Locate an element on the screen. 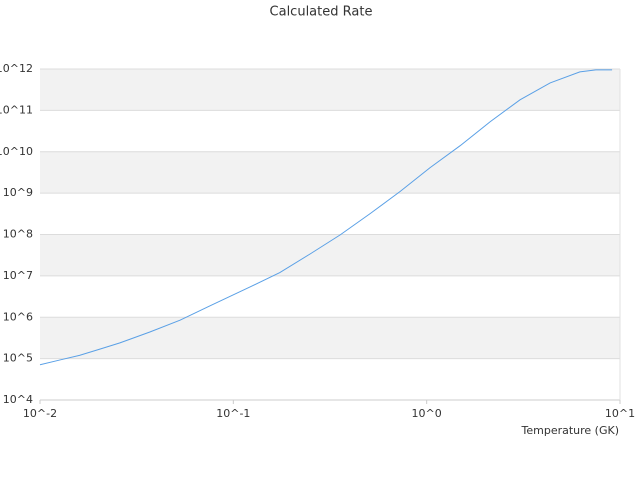 Image resolution: width=640 pixels, height=480 pixels. x-tick-label: 10^-2 is located at coordinates (40, 413).